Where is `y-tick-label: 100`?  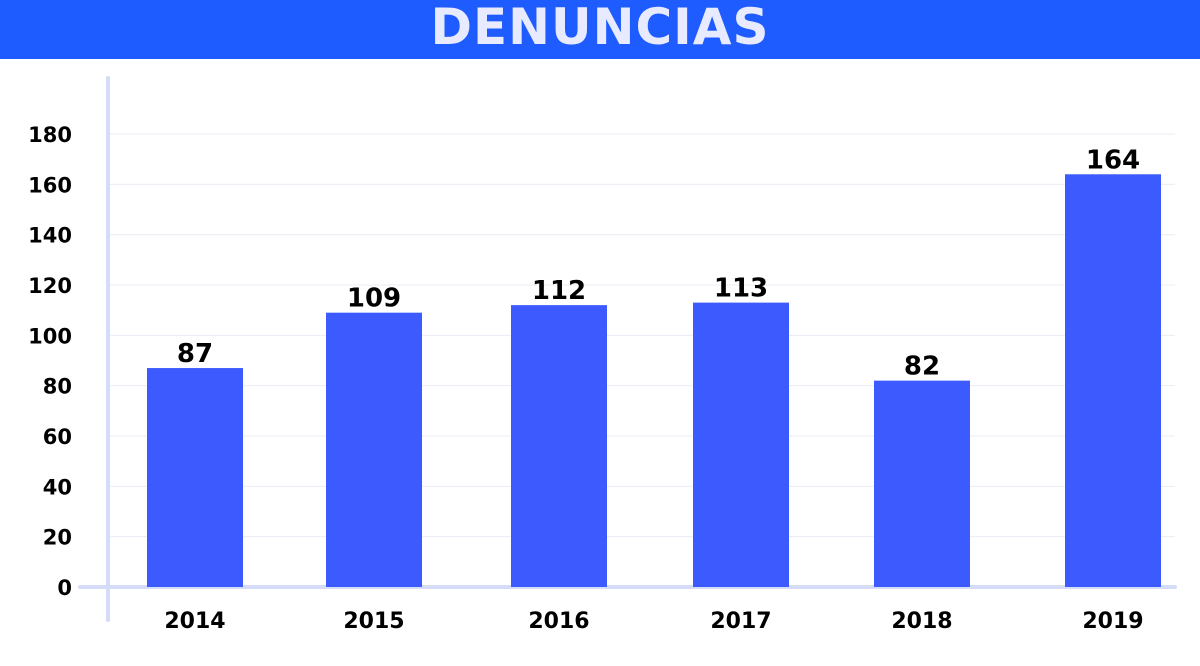
y-tick-label: 100 is located at coordinates (50, 336).